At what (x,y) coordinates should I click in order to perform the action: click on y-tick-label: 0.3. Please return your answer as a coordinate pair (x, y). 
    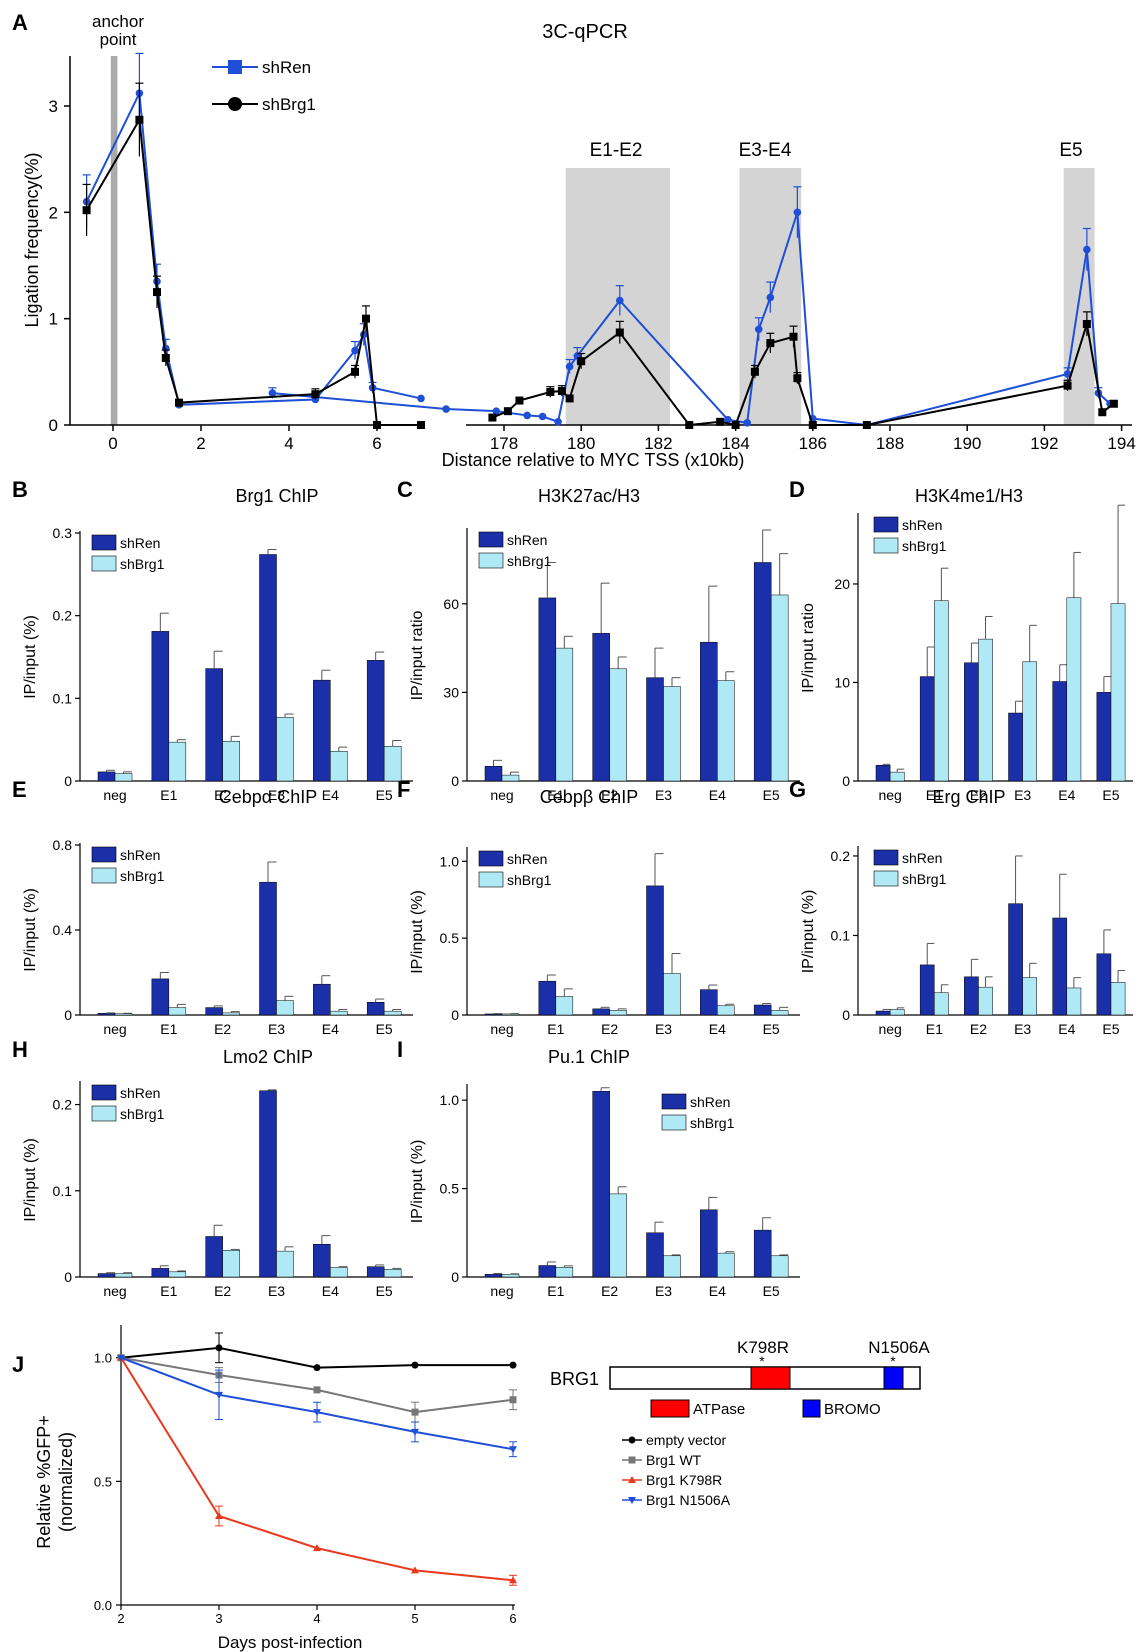
    Looking at the image, I should click on (63, 533).